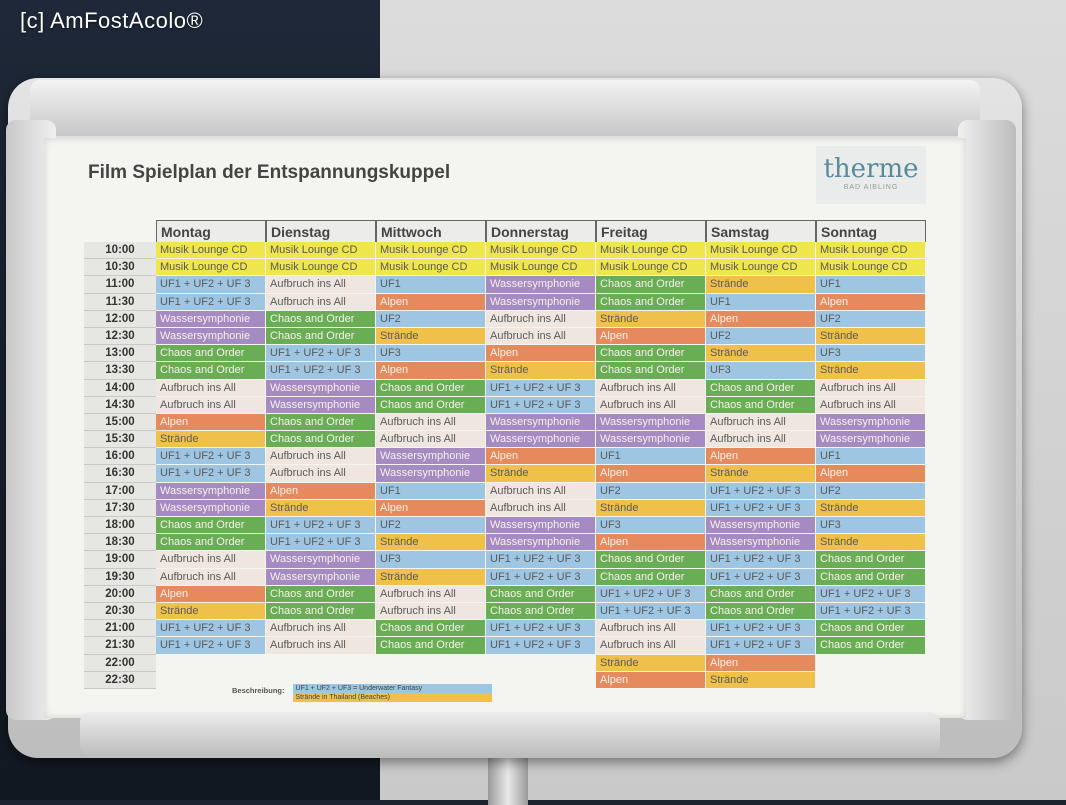  Describe the element at coordinates (112, 20) in the screenshot. I see `watermark: [c] AmFostAcolo®` at that location.